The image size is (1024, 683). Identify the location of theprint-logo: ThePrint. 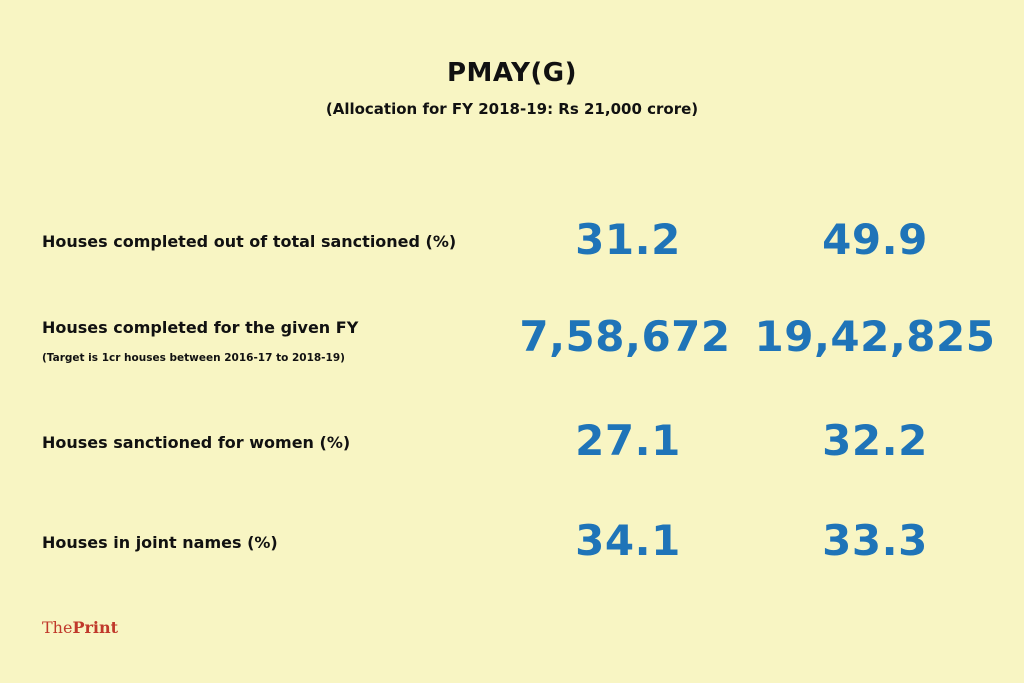
(80, 627).